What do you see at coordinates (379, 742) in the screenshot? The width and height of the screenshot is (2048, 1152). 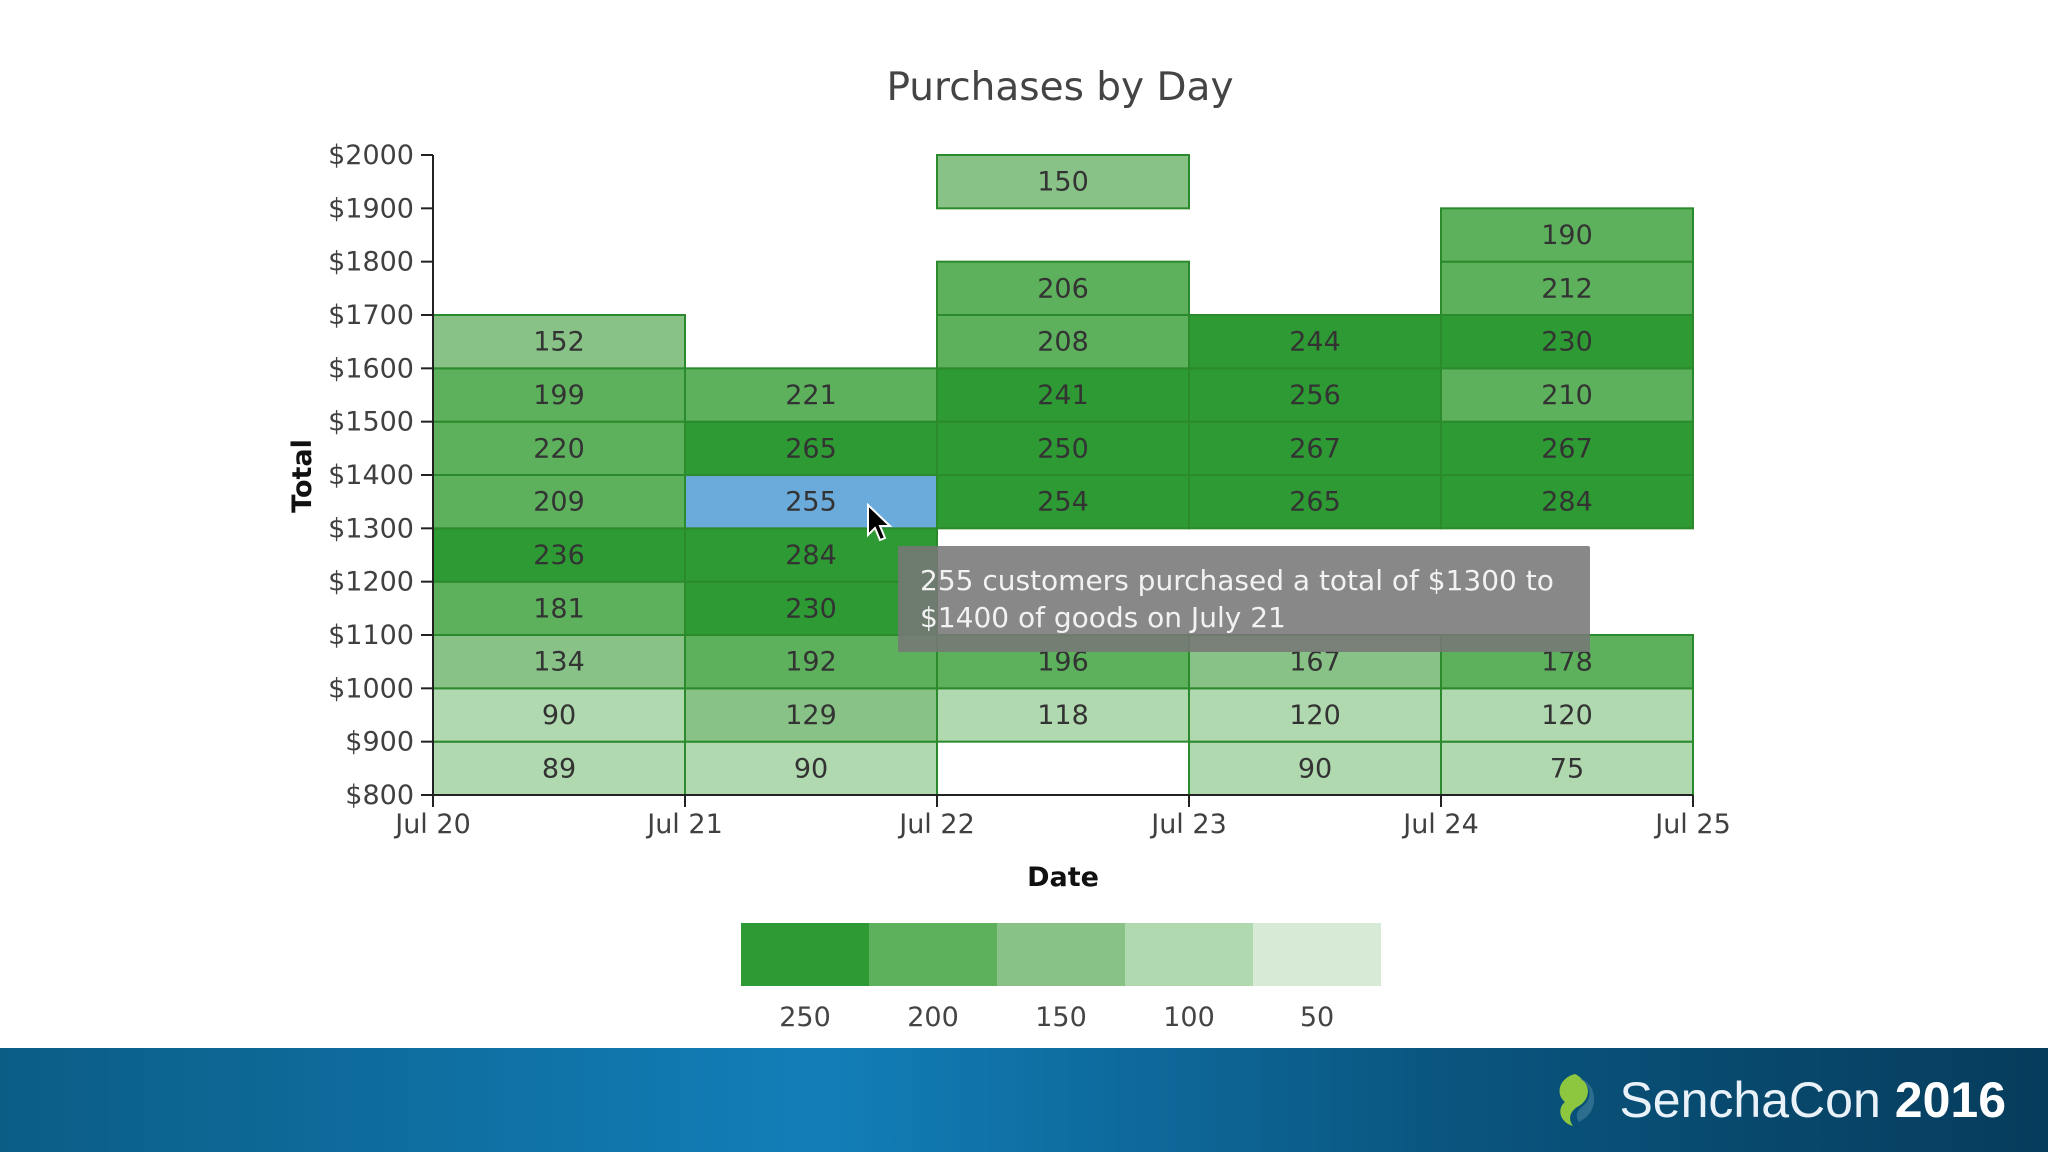 I see `y-tick-label: $900` at bounding box center [379, 742].